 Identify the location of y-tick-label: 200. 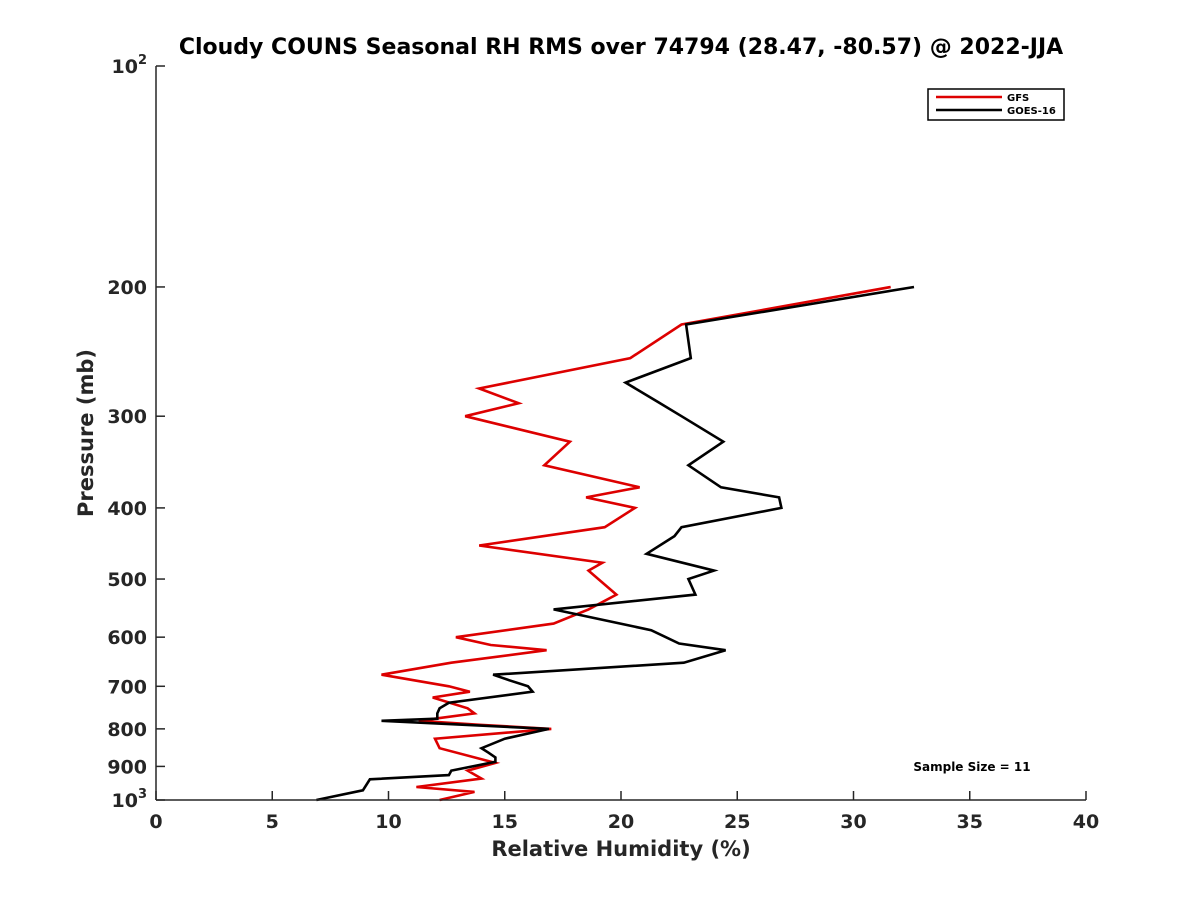
(127, 288).